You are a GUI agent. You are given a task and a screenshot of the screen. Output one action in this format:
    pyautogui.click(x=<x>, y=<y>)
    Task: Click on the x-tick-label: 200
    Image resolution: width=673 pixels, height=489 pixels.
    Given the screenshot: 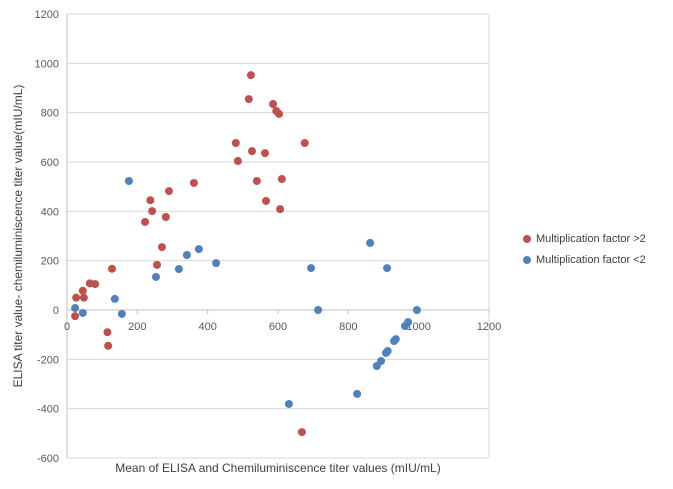 What is the action you would take?
    pyautogui.click(x=137, y=327)
    